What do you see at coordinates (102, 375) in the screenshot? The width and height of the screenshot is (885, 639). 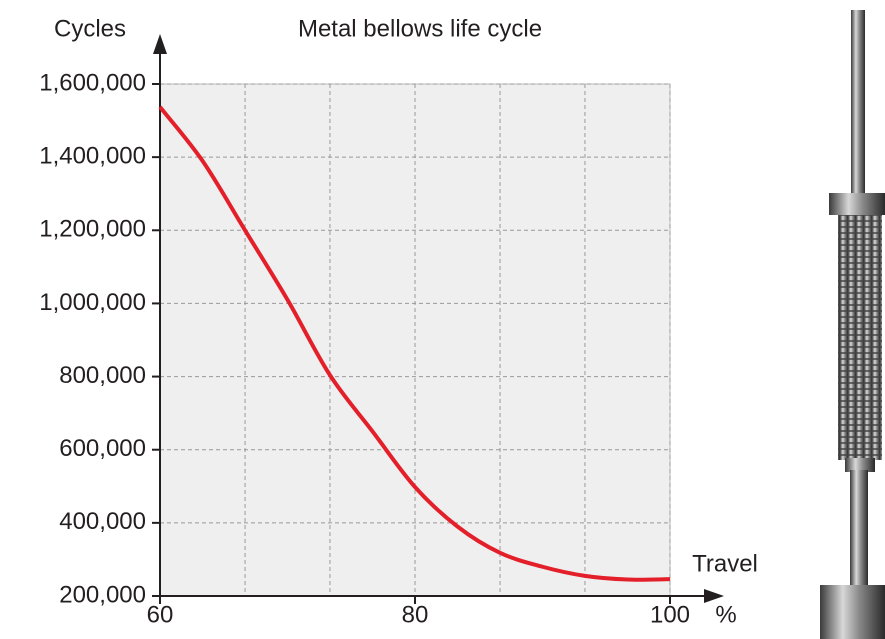 I see `y-tick-label: 800,000` at bounding box center [102, 375].